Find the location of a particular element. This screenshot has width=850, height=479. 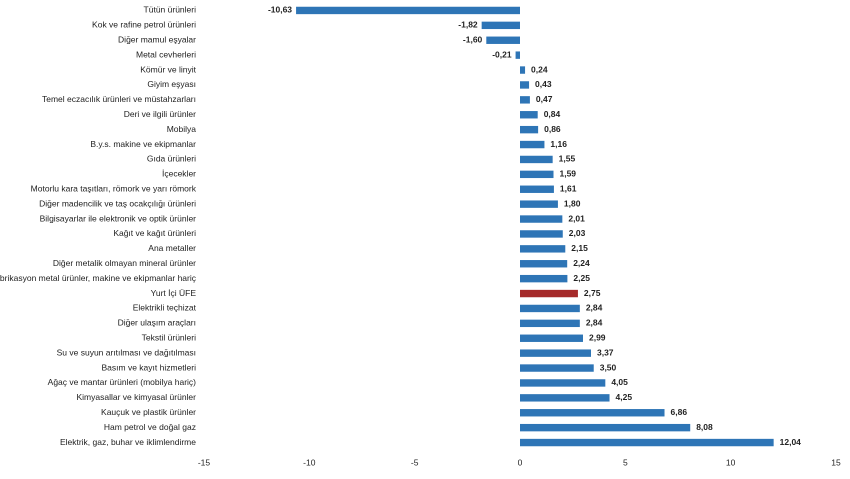

x-tick-label: 15 is located at coordinates (836, 462).